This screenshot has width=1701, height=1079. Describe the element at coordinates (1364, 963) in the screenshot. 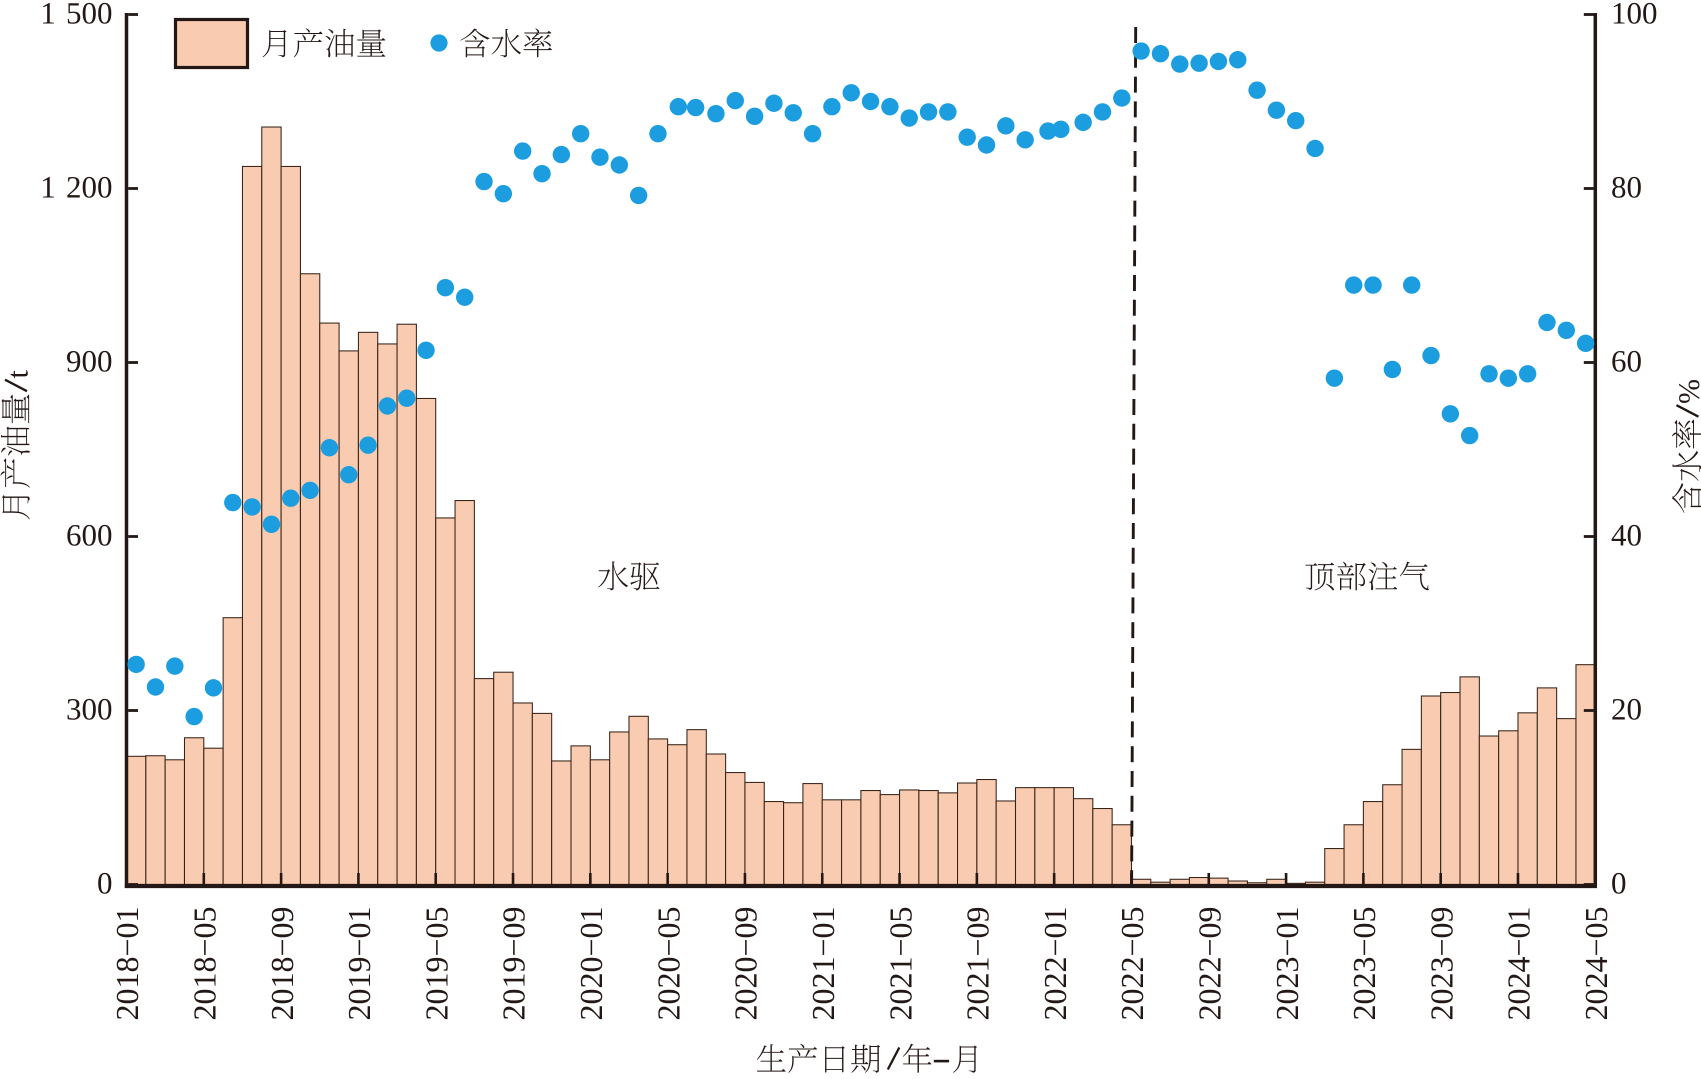

I see `svg-text: 2023−05` at that location.